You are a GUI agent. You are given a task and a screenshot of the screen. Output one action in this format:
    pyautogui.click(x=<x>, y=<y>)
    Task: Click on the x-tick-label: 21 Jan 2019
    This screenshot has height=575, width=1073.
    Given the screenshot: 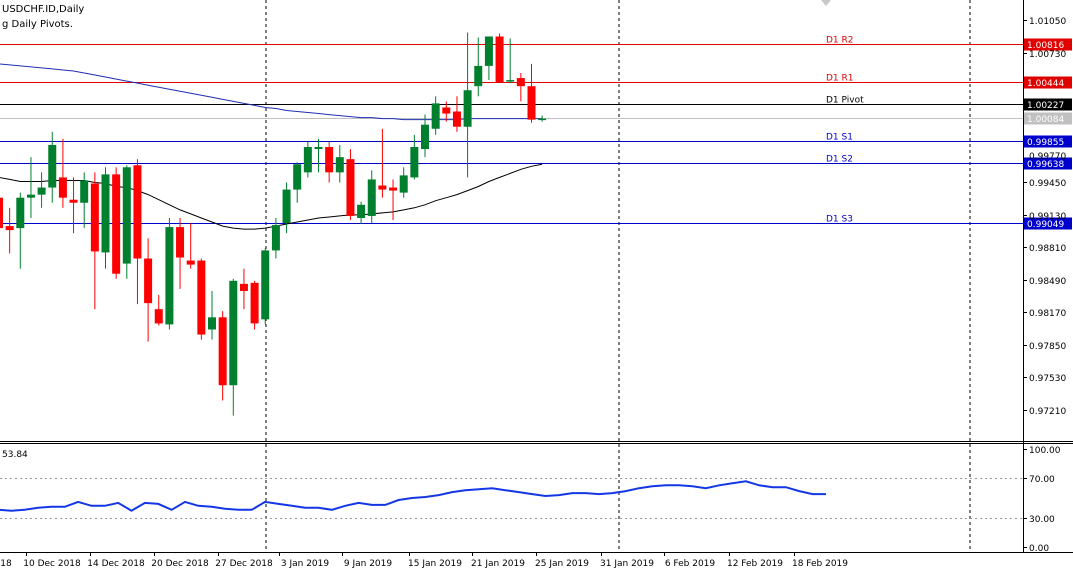 What is the action you would take?
    pyautogui.click(x=498, y=564)
    